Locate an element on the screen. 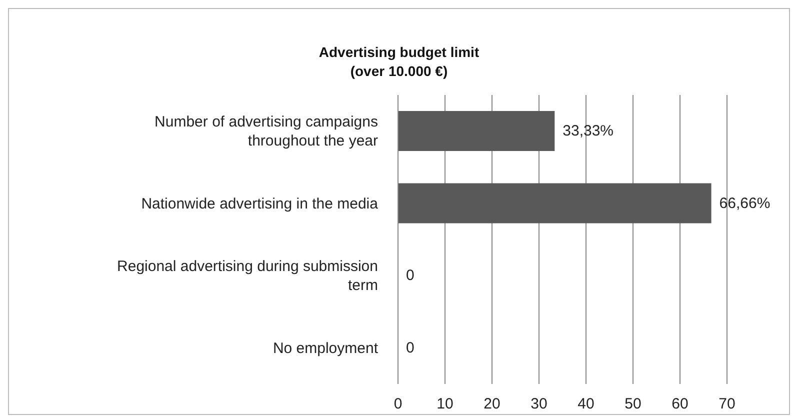 Image resolution: width=795 pixels, height=417 pixels. x-tick-label: 10 is located at coordinates (445, 404).